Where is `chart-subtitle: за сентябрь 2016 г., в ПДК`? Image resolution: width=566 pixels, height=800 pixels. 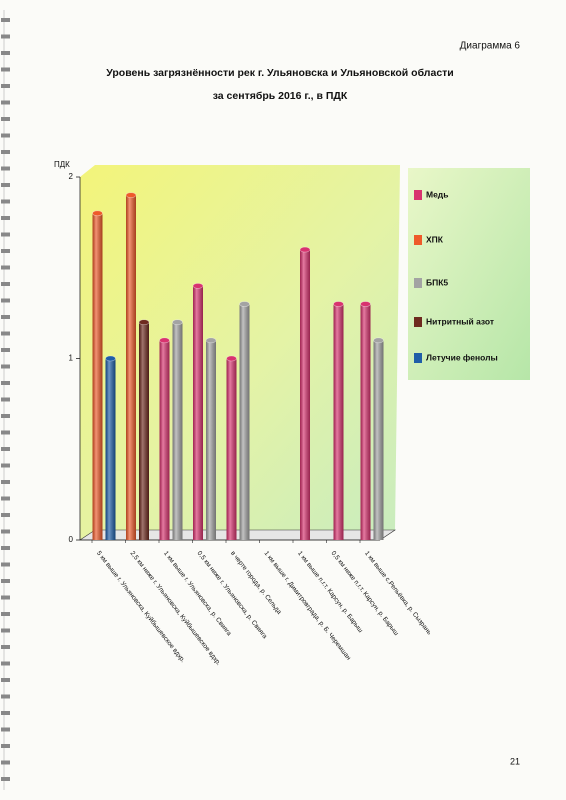
chart-subtitle: за сентябрь 2016 г., в ПДК is located at coordinates (280, 96).